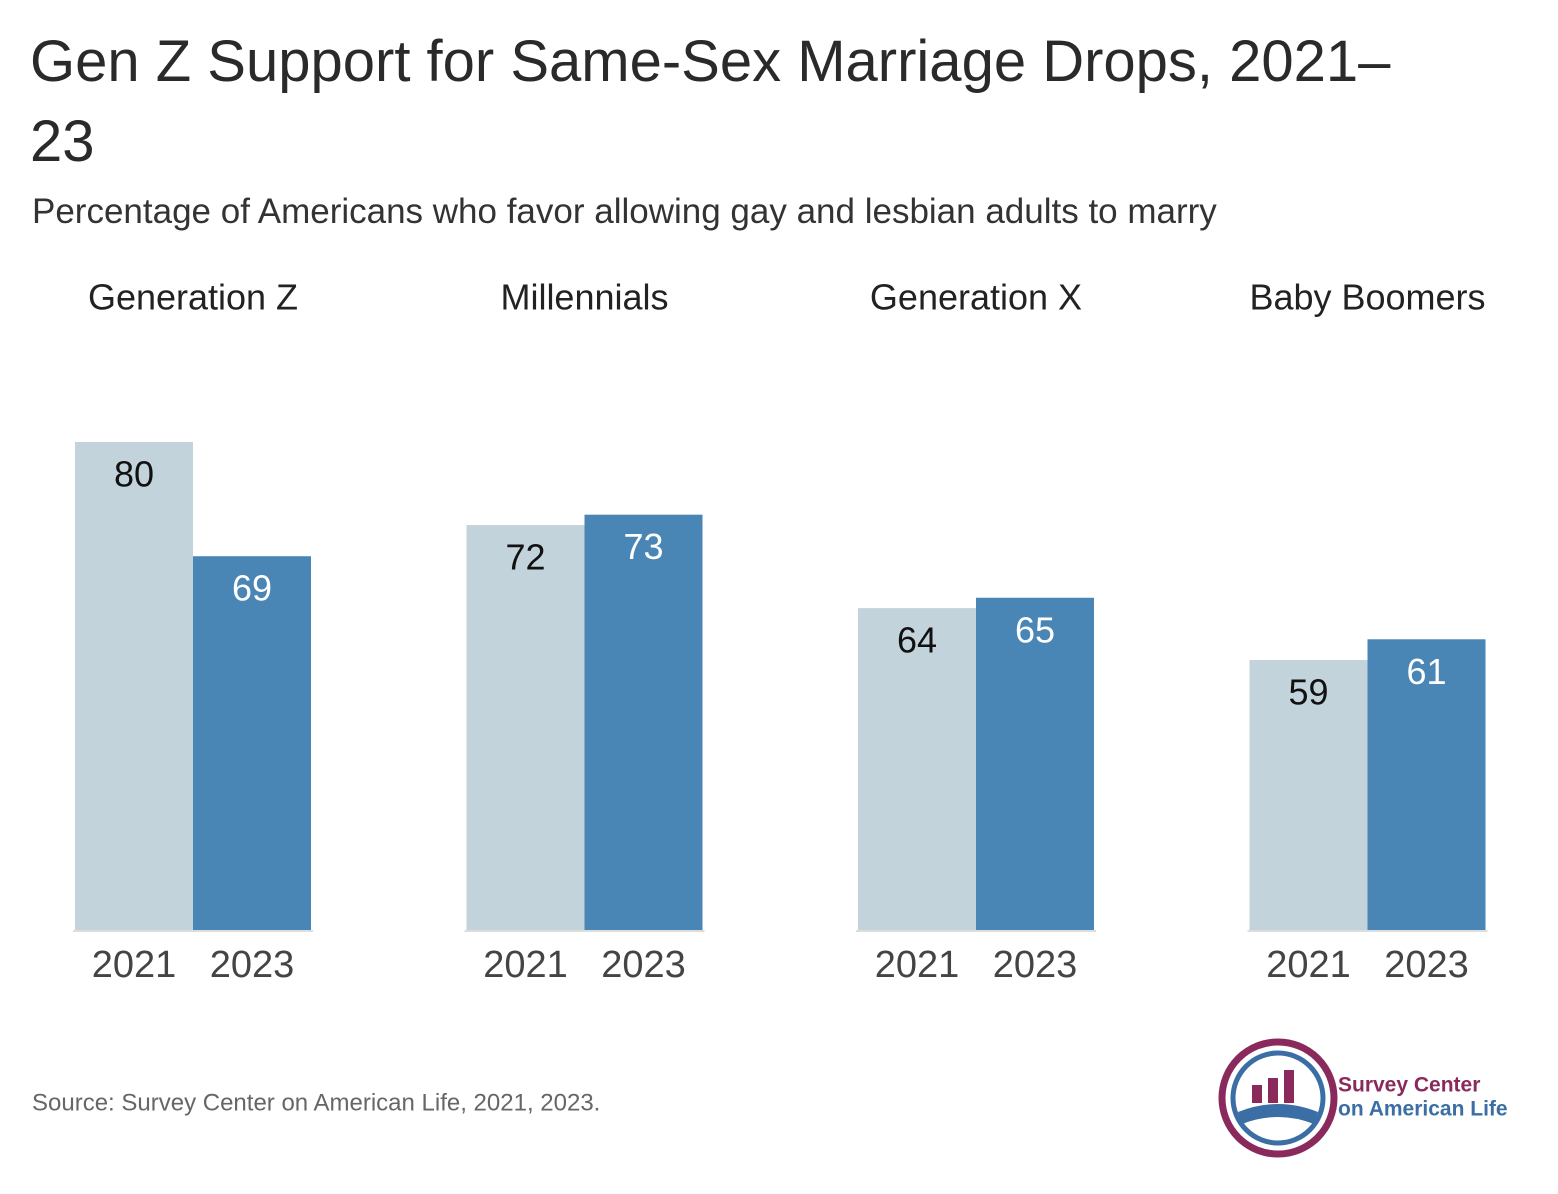 This screenshot has height=1194, width=1558. I want to click on value-label: 64, so click(917, 640).